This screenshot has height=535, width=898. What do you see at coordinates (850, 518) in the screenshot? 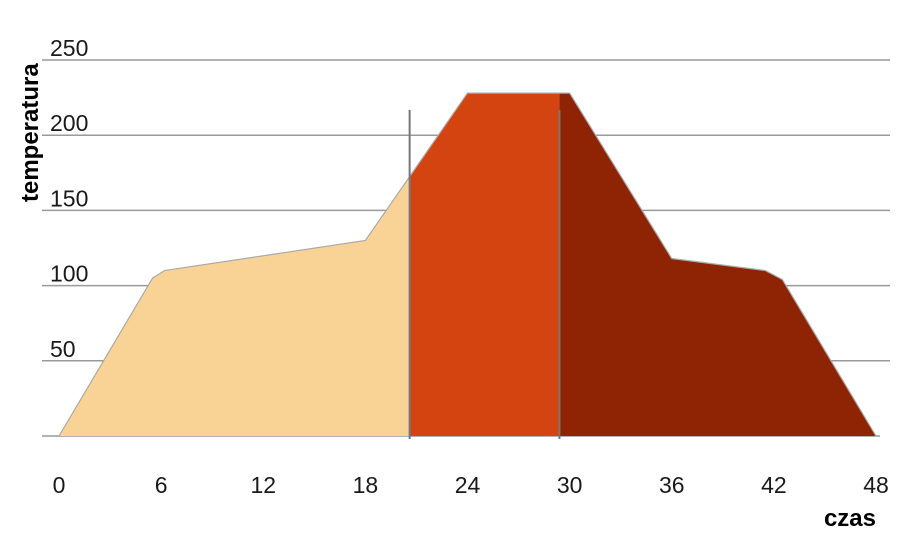
I see `x-axis-title: czas` at bounding box center [850, 518].